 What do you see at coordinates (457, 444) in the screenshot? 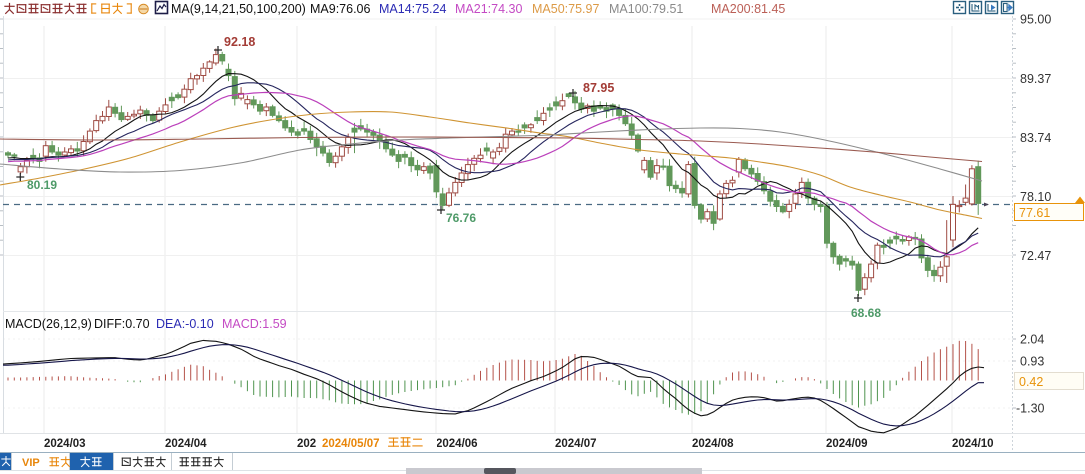
I see `svg-text: 2024/06` at bounding box center [457, 444].